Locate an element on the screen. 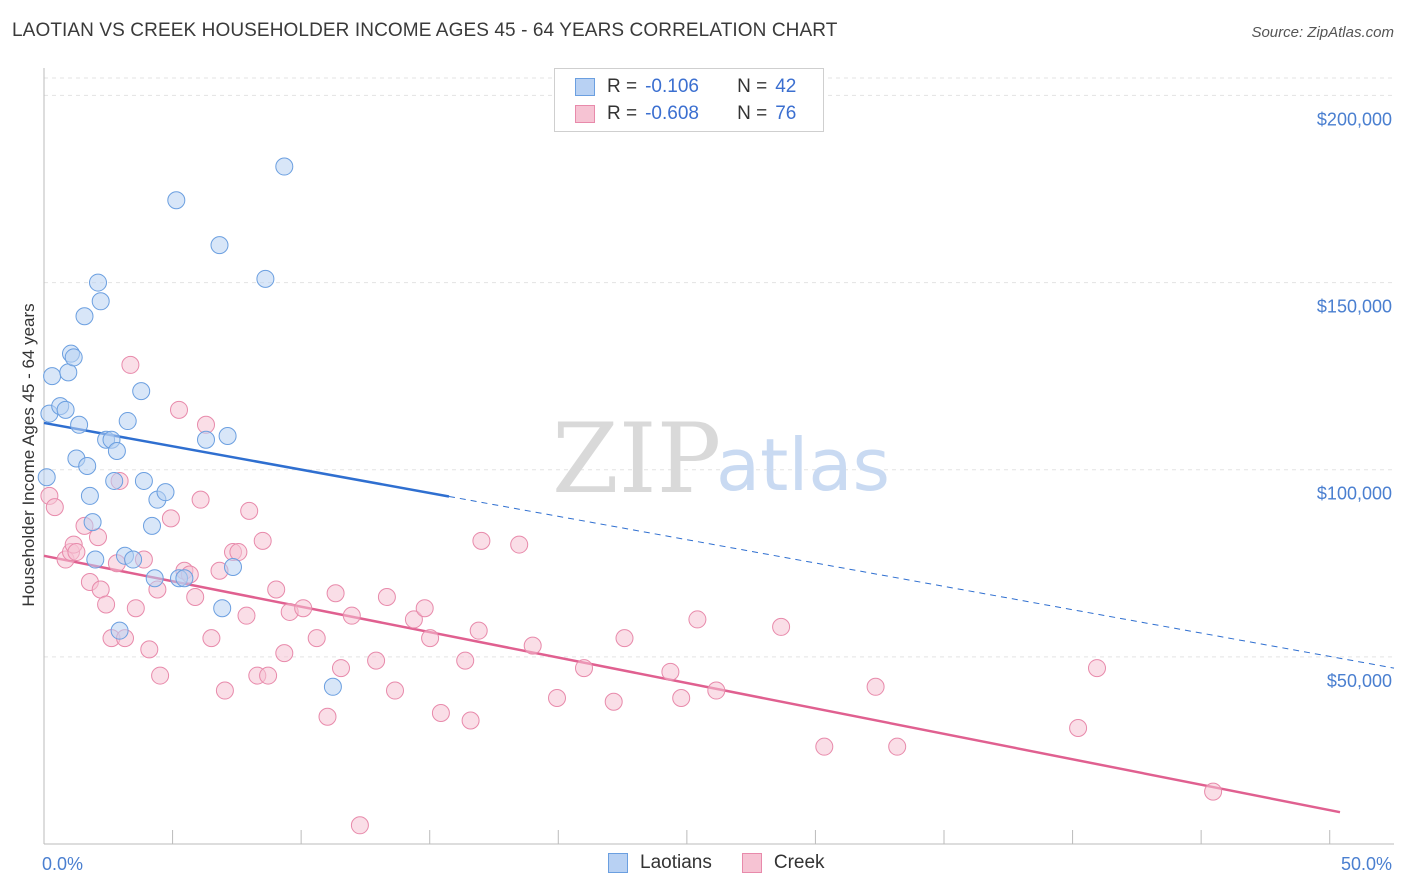  series-swatch-creek is located at coordinates (751, 863).